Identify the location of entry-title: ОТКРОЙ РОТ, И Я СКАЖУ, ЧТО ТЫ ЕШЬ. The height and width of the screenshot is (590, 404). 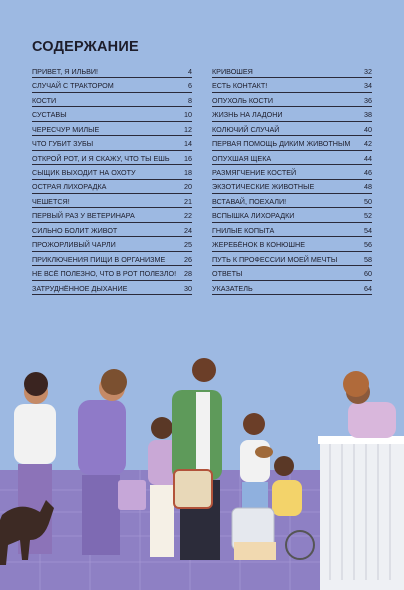
(101, 158).